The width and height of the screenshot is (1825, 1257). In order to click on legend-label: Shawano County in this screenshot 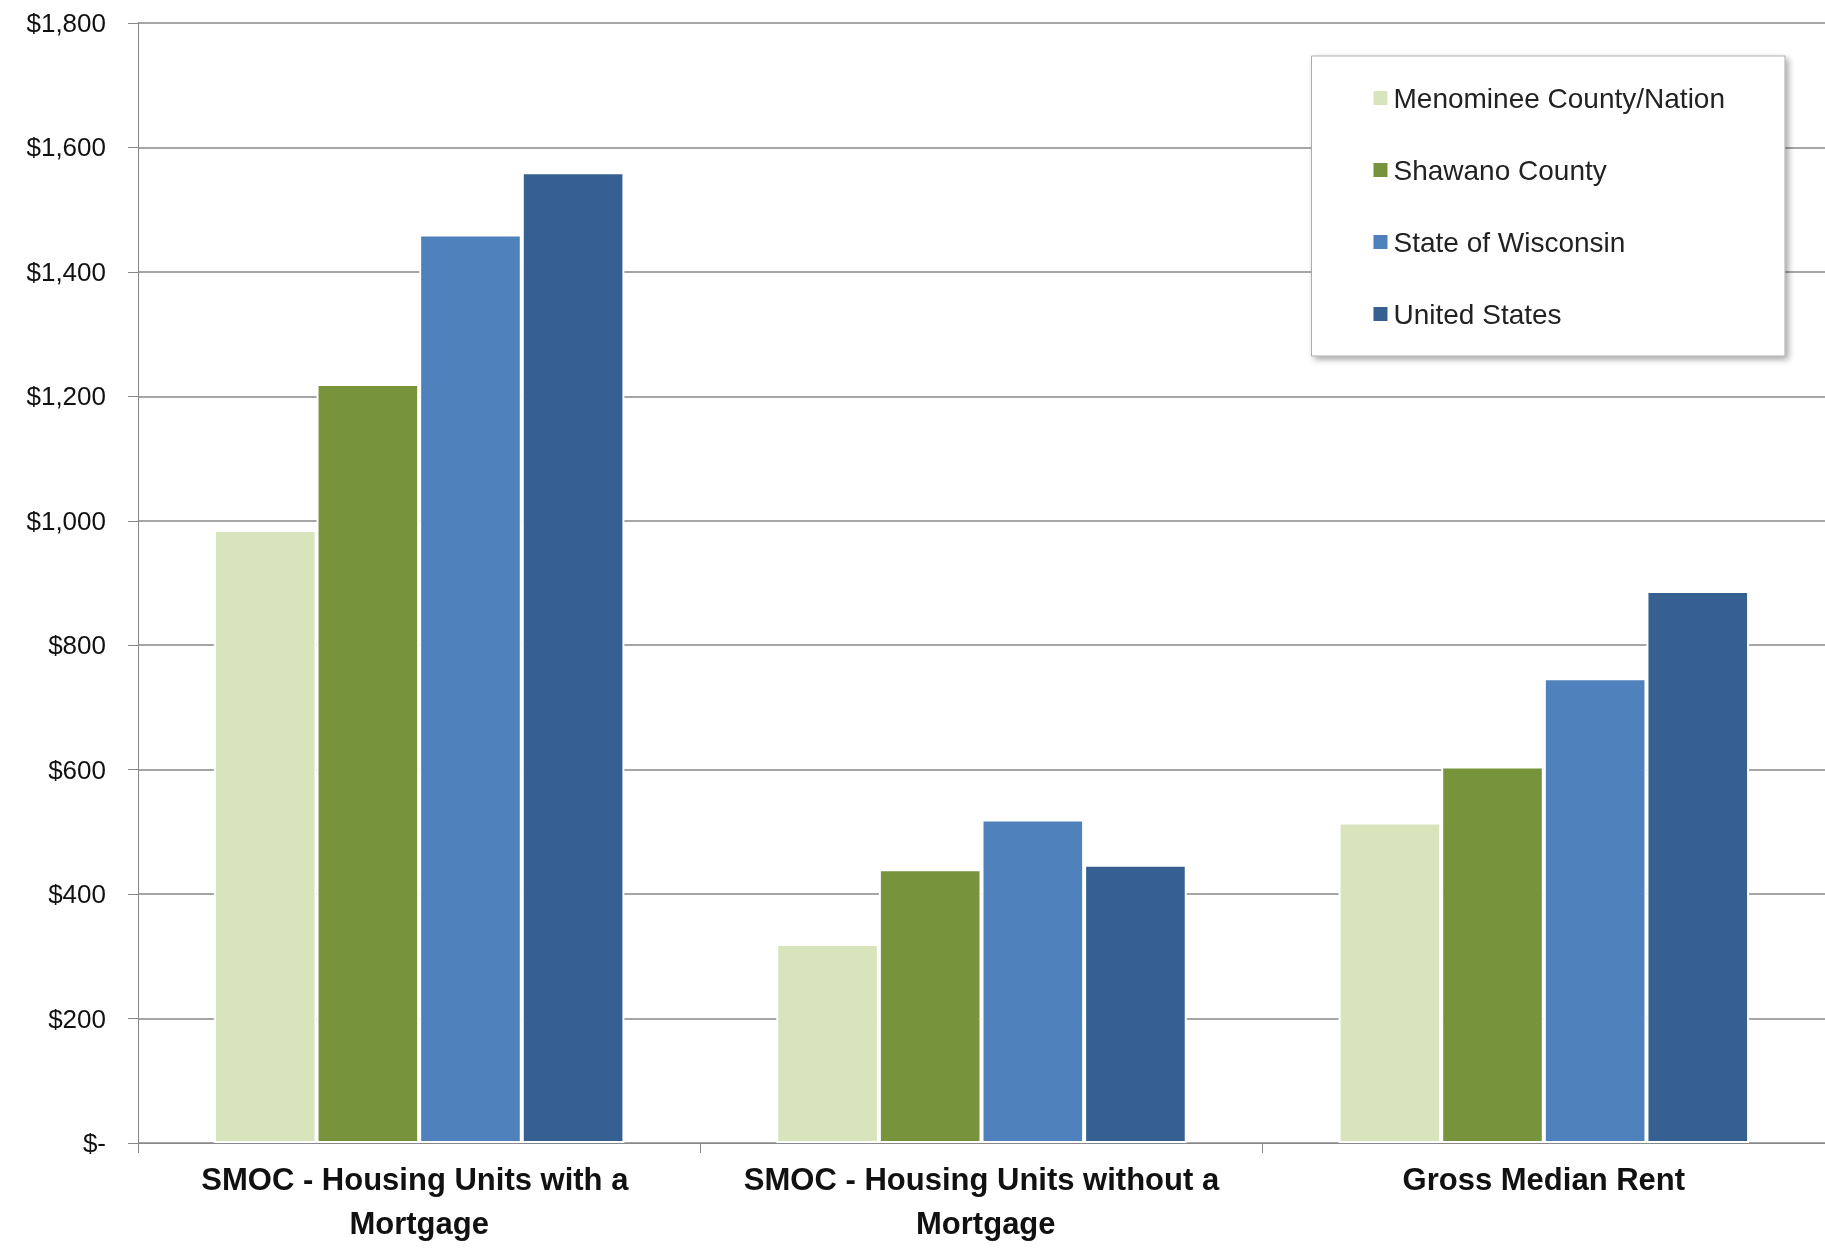, I will do `click(1500, 170)`.